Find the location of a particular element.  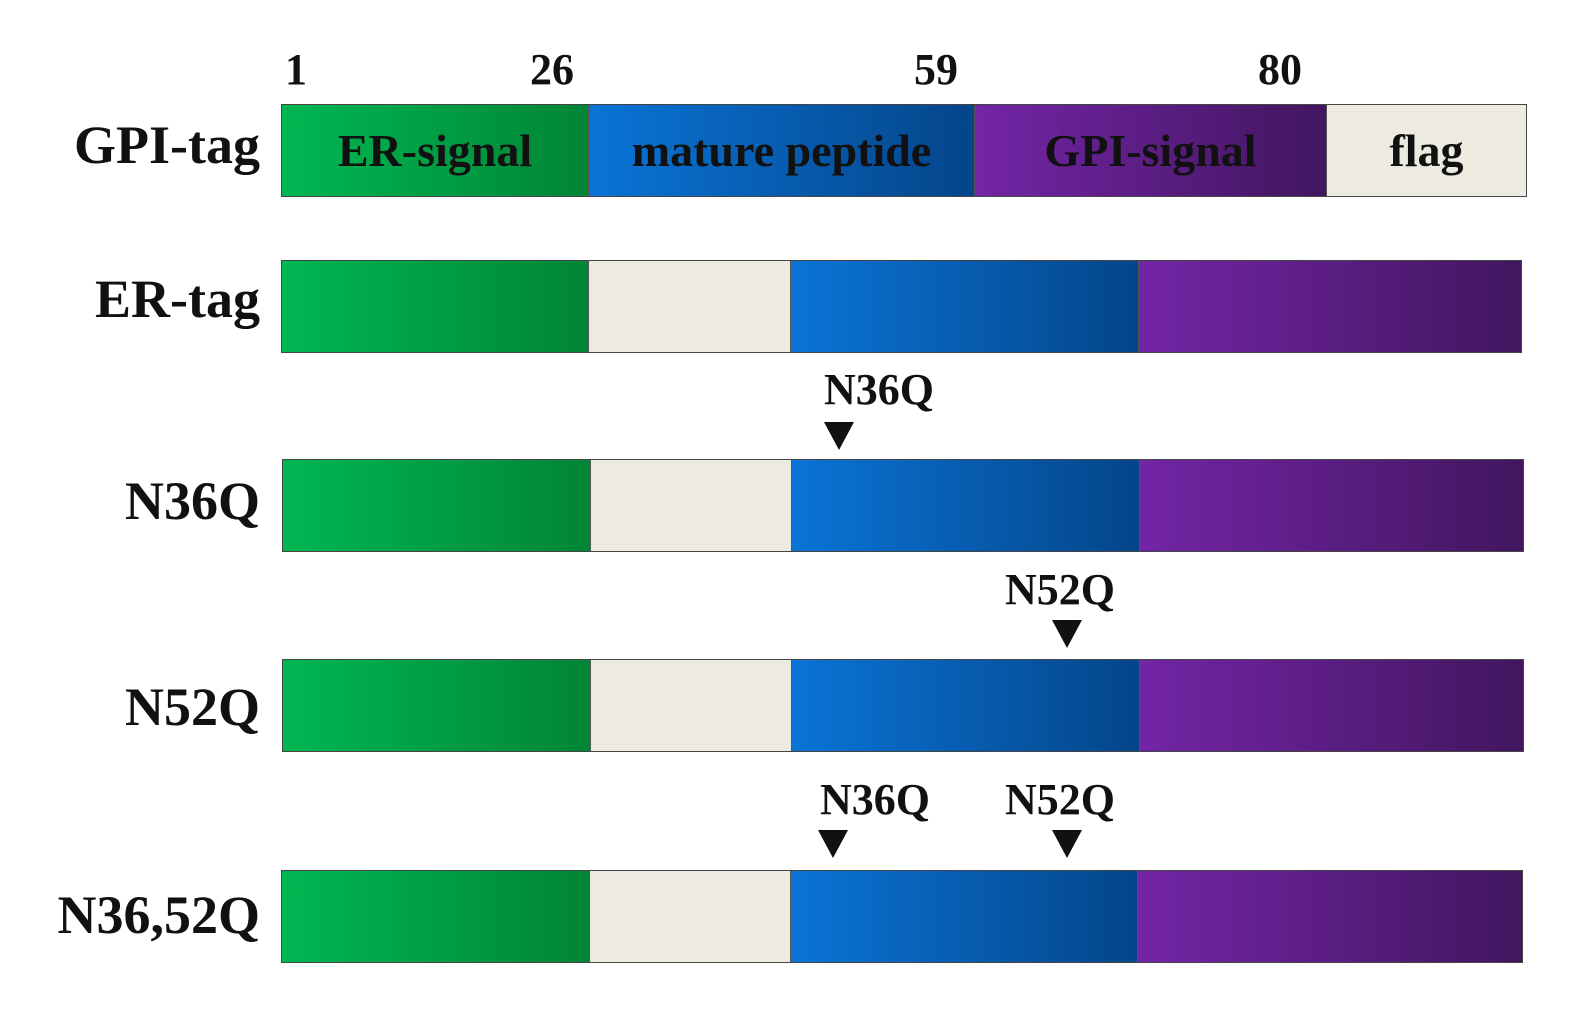

flag-segment: flag is located at coordinates (1426, 150).